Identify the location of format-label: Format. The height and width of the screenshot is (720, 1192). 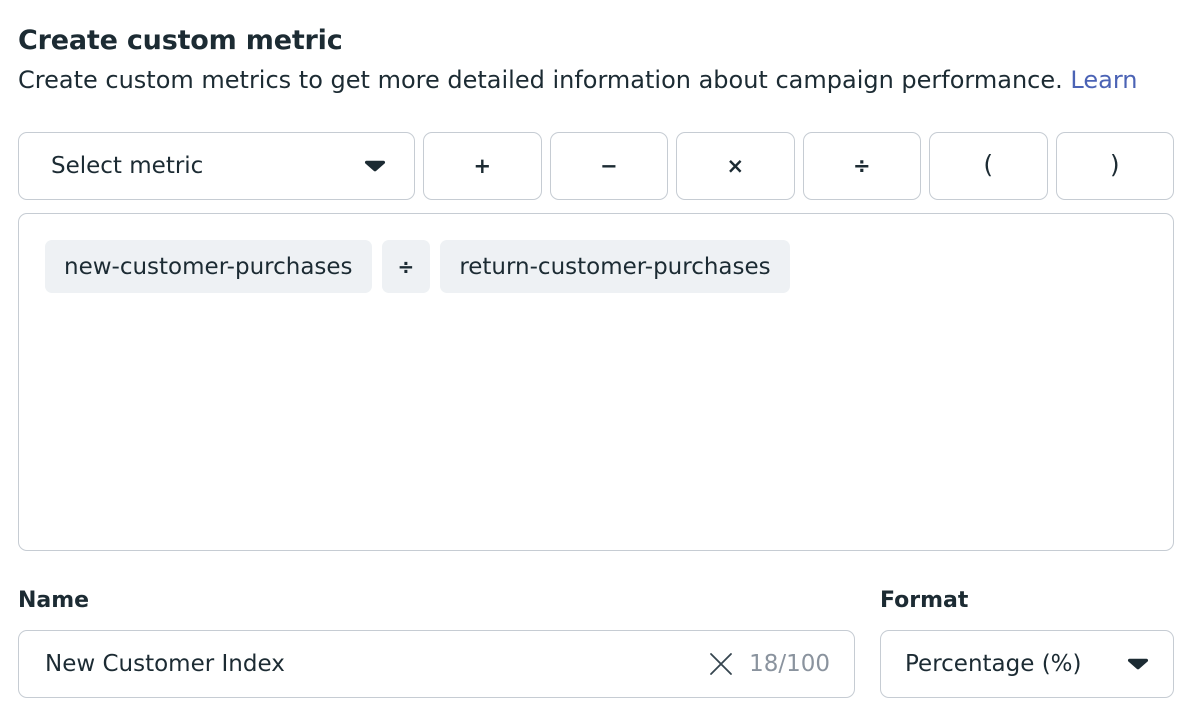
(924, 600).